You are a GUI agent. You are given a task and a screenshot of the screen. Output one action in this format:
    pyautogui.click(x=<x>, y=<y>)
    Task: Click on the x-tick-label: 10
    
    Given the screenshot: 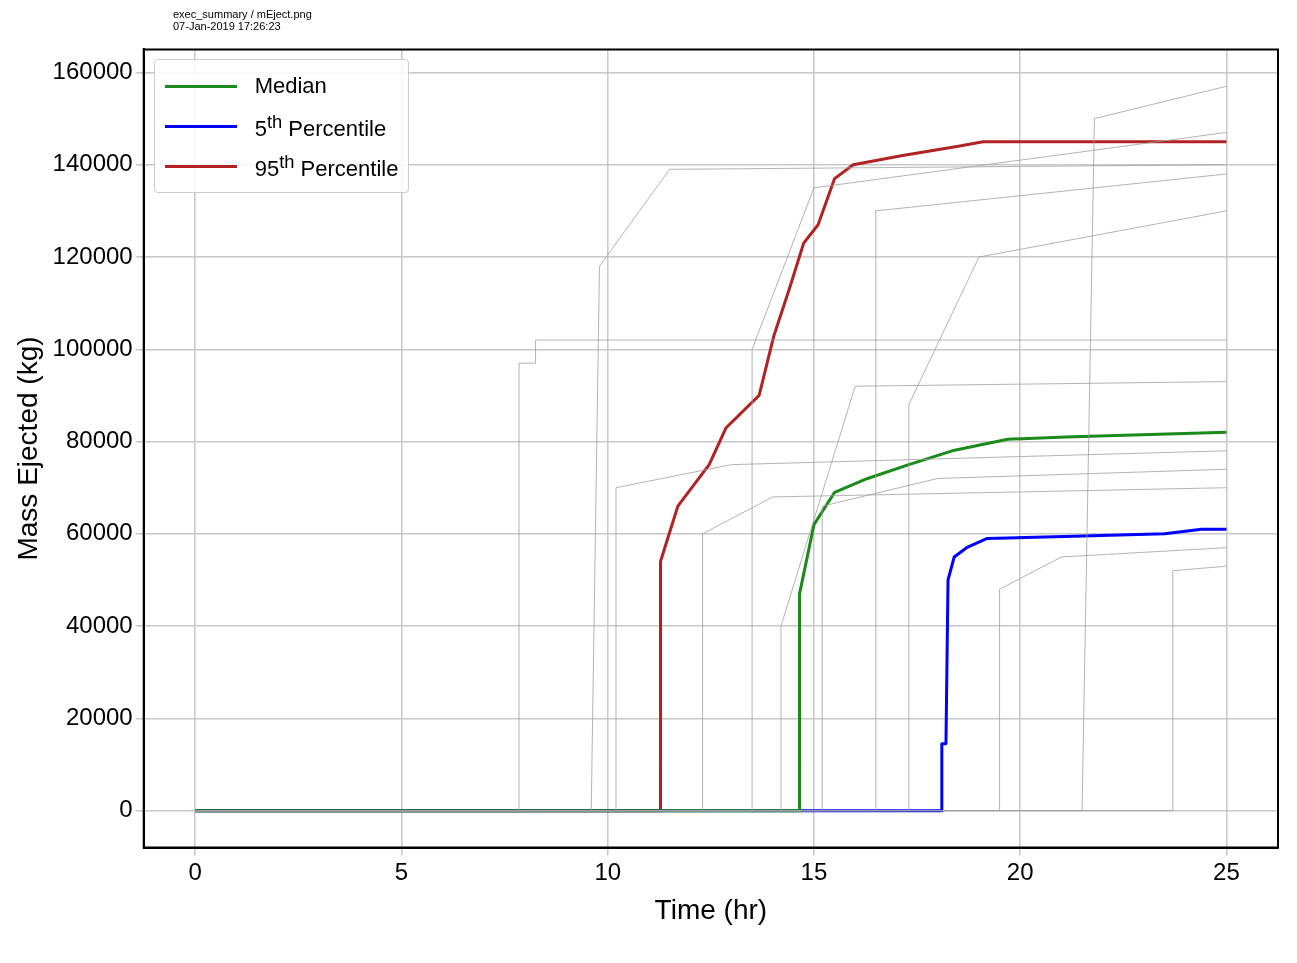 What is the action you would take?
    pyautogui.click(x=608, y=871)
    